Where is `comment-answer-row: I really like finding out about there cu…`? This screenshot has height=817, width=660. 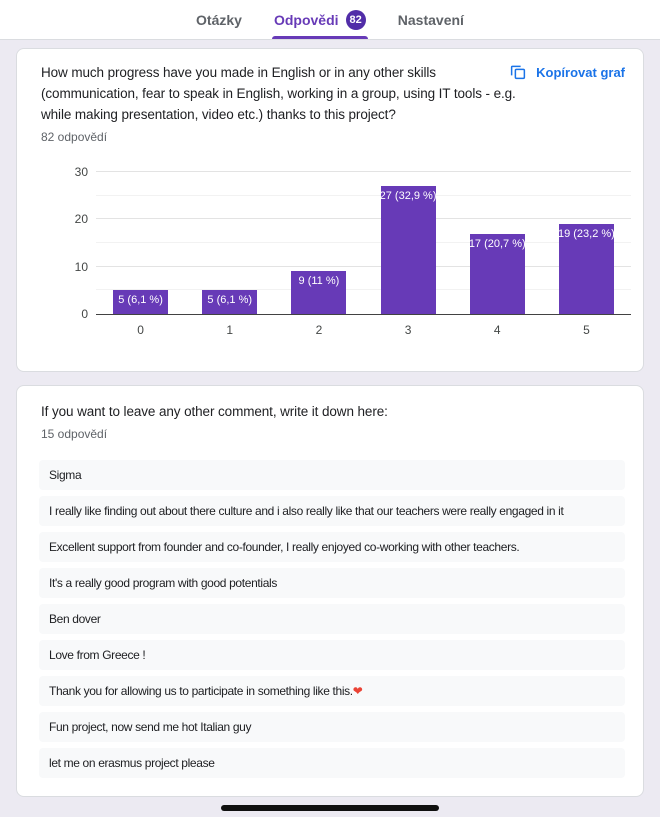
comment-answer-row: I really like finding out about there cu… is located at coordinates (332, 511).